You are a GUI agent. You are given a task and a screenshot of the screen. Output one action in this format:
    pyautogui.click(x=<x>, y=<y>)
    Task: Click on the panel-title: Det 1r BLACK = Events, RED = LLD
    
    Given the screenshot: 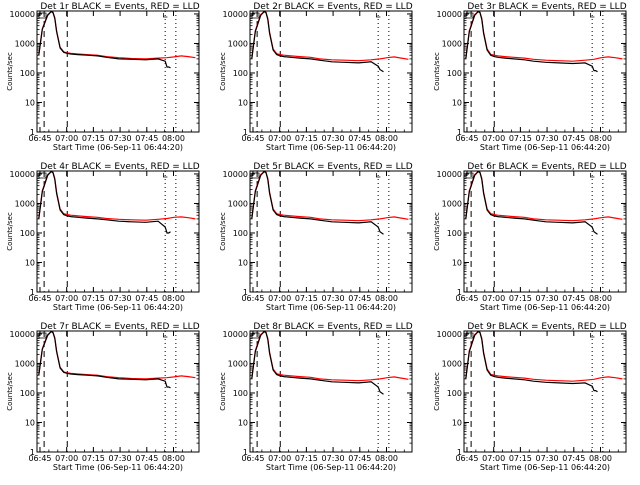 What is the action you would take?
    pyautogui.click(x=119, y=7)
    